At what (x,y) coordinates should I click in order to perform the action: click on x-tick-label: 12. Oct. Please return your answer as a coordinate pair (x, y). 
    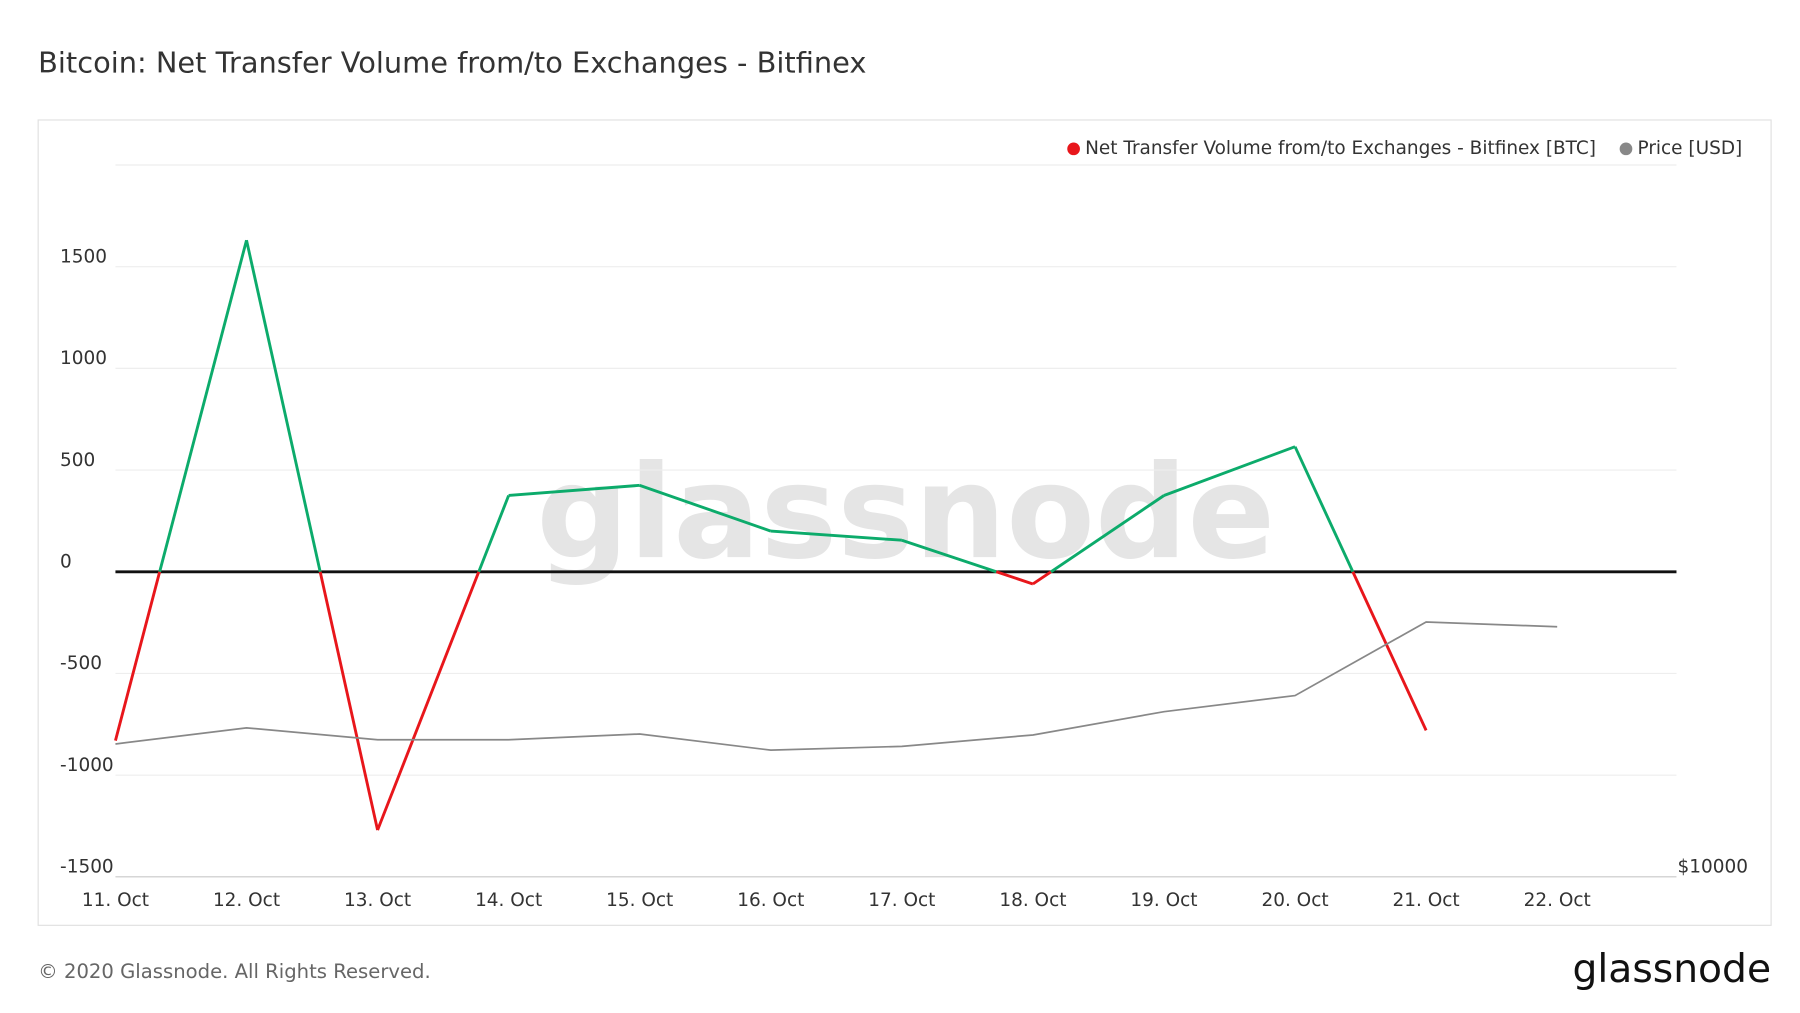
    Looking at the image, I should click on (246, 900).